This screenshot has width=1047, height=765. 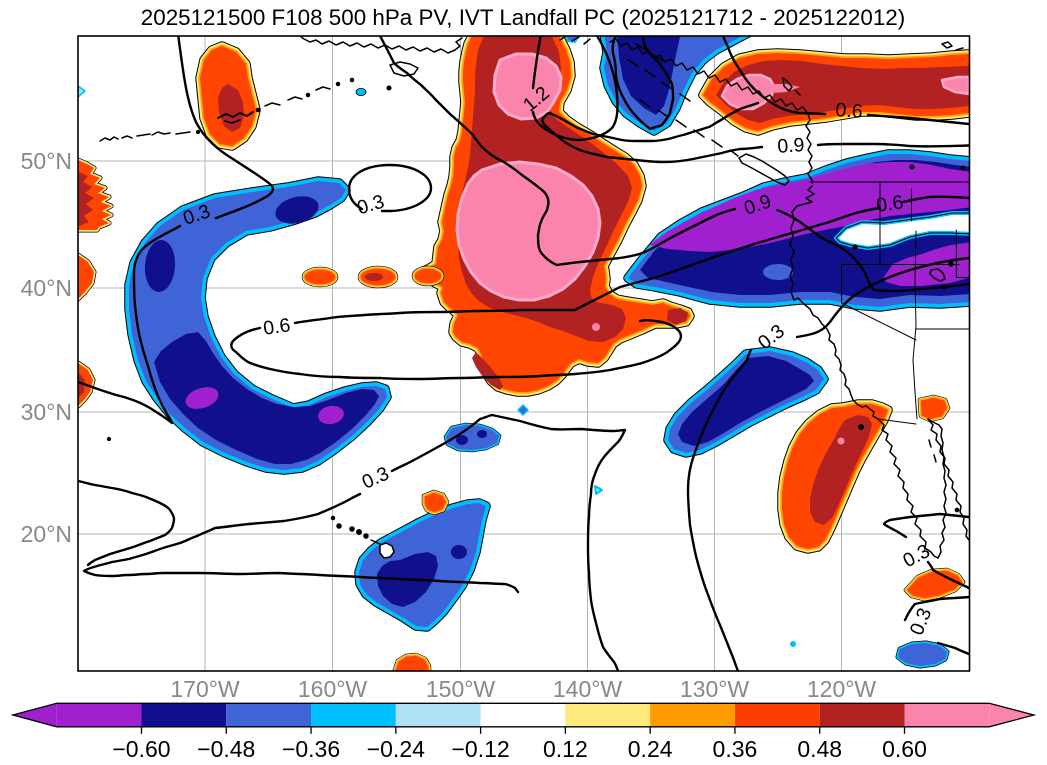 I want to click on svg-text: 150°W, so click(x=461, y=689).